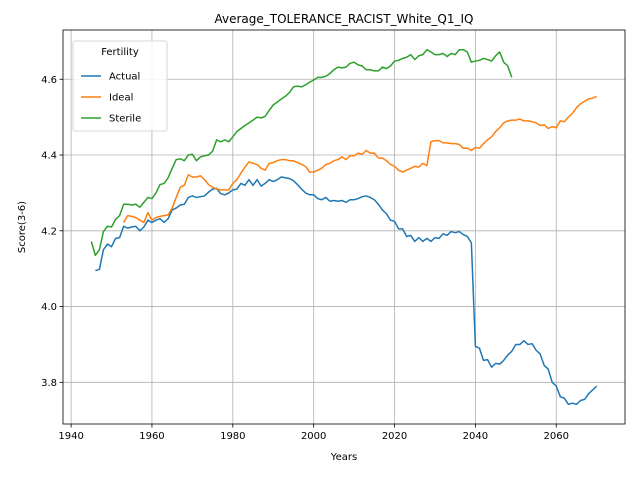  I want to click on y-axis-label: Score(3-6), so click(22, 227).